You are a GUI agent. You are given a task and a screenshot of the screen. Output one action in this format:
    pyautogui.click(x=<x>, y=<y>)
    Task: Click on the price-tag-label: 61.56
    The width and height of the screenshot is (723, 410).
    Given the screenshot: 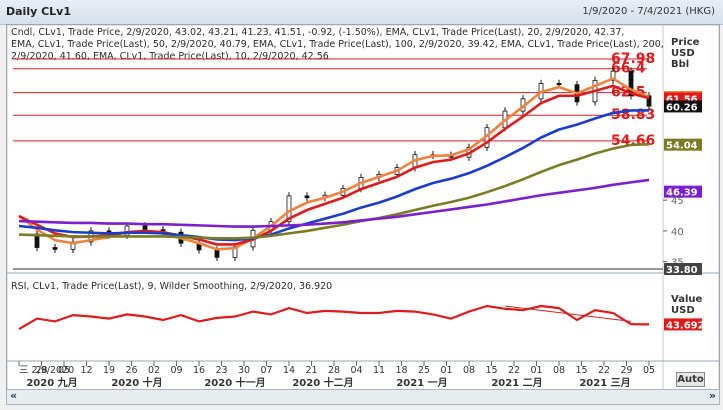 What is the action you would take?
    pyautogui.click(x=682, y=99)
    